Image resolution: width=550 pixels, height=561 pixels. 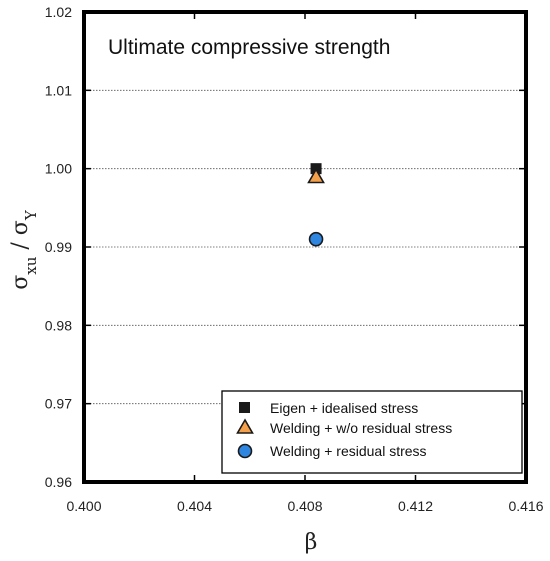 What do you see at coordinates (194, 506) in the screenshot?
I see `x-tick-label: 0.404` at bounding box center [194, 506].